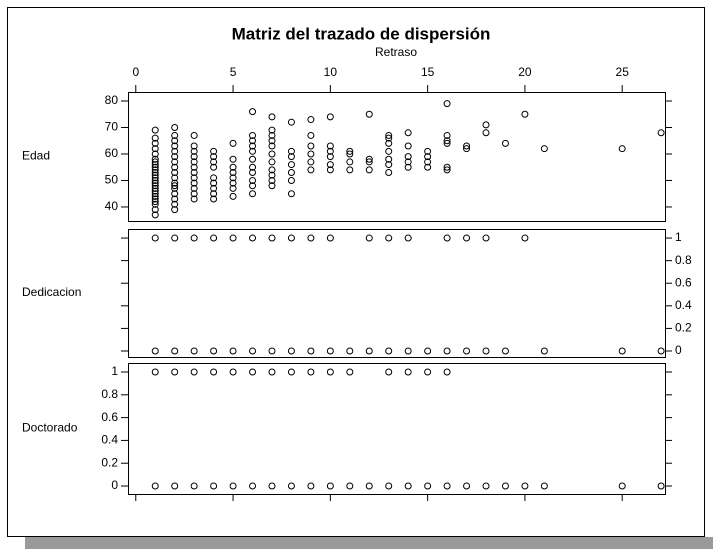  Describe the element at coordinates (112, 206) in the screenshot. I see `y-tick-label: 40` at that location.